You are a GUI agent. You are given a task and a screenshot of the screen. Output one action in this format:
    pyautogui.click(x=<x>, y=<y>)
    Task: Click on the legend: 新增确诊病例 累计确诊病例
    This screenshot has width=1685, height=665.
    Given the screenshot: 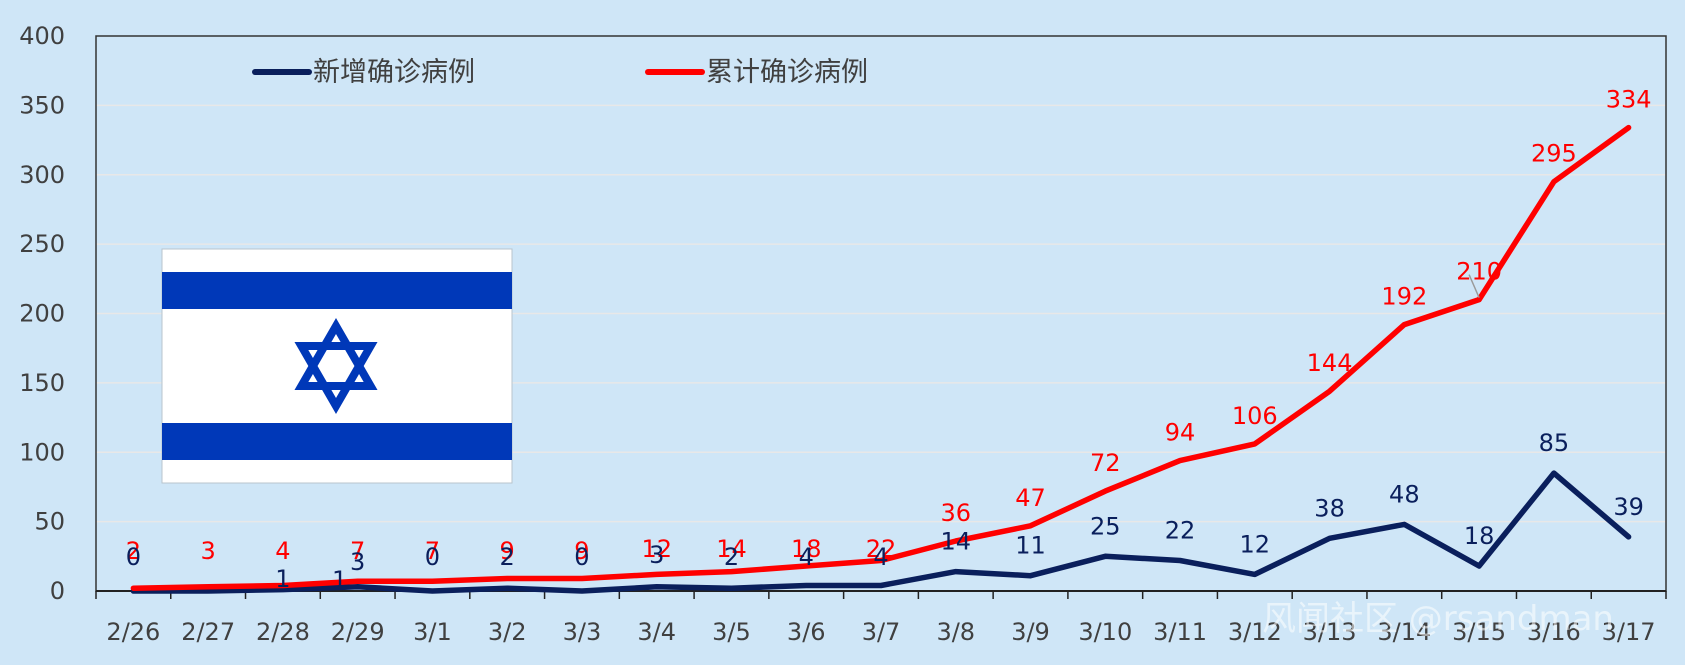 What is the action you would take?
    pyautogui.click(x=560, y=72)
    